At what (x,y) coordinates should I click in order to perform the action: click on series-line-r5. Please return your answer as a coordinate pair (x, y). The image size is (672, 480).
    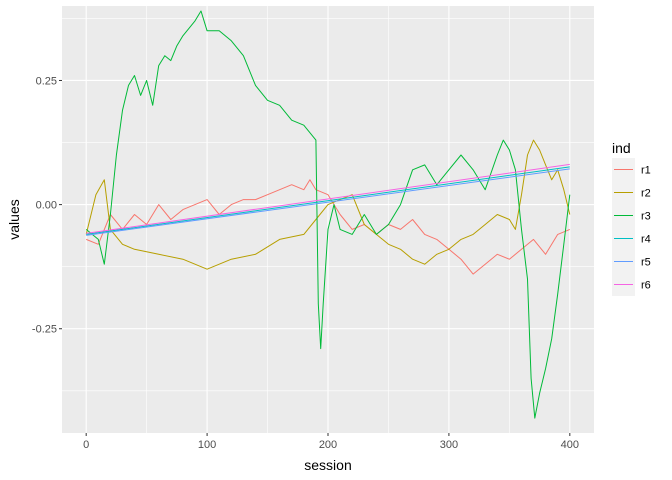
    Looking at the image, I should click on (328, 202).